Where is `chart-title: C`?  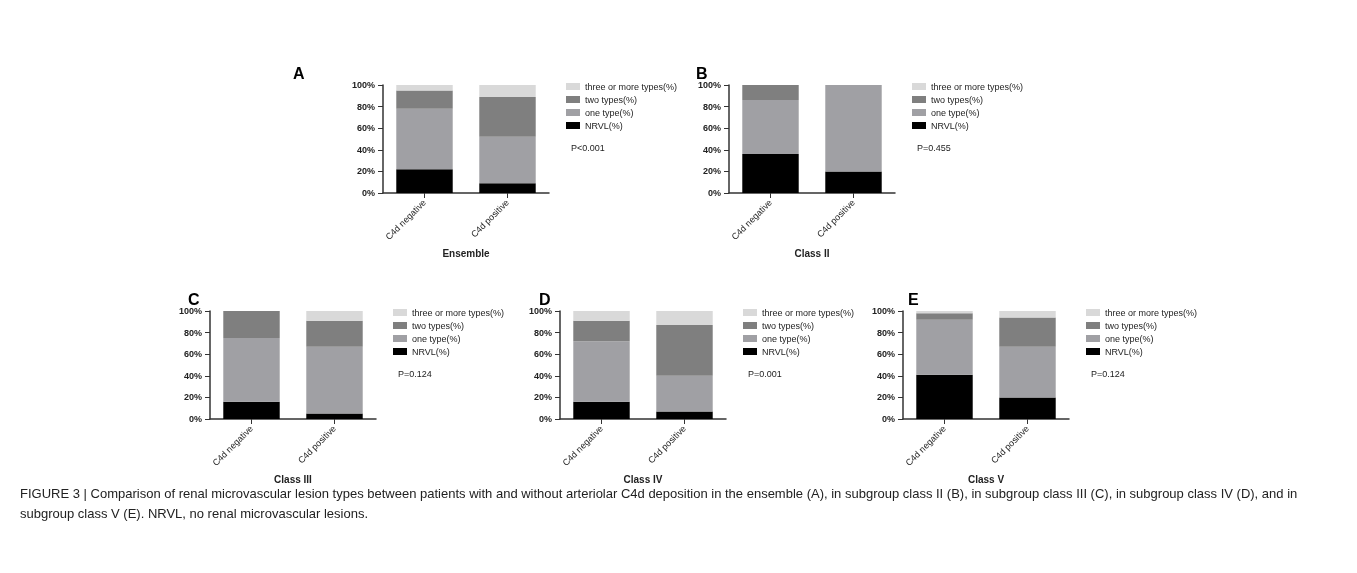 chart-title: C is located at coordinates (194, 299).